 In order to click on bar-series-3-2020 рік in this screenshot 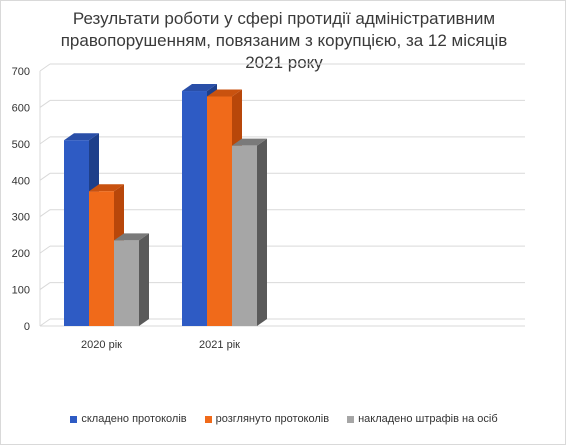, I will do `click(126, 283)`.